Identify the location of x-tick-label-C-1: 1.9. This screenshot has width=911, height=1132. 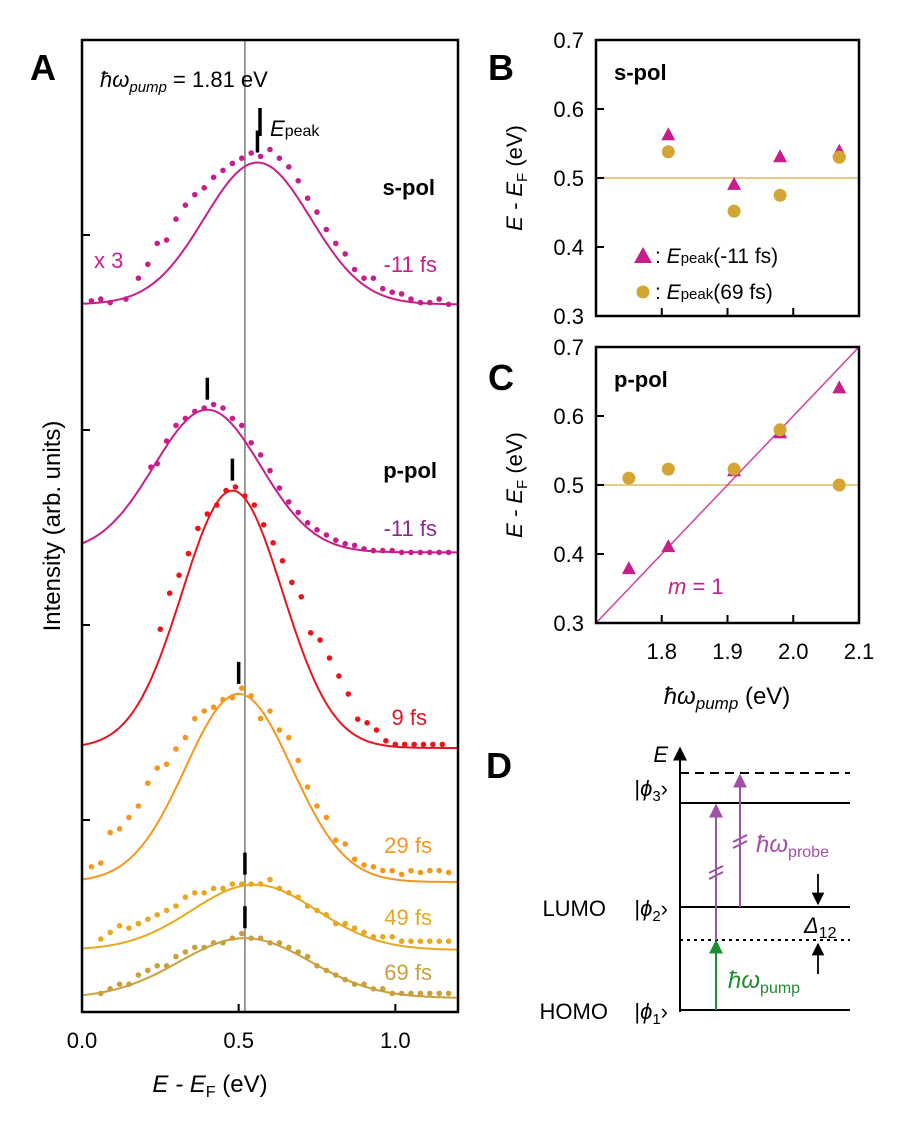
(727, 651).